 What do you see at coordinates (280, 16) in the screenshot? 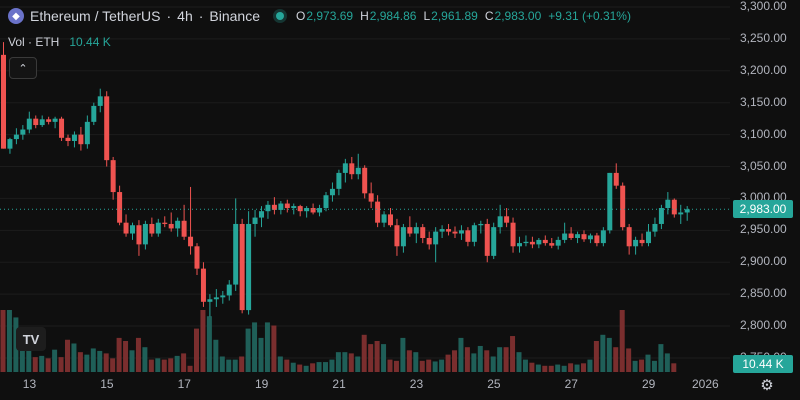
I see `market-status-dot` at bounding box center [280, 16].